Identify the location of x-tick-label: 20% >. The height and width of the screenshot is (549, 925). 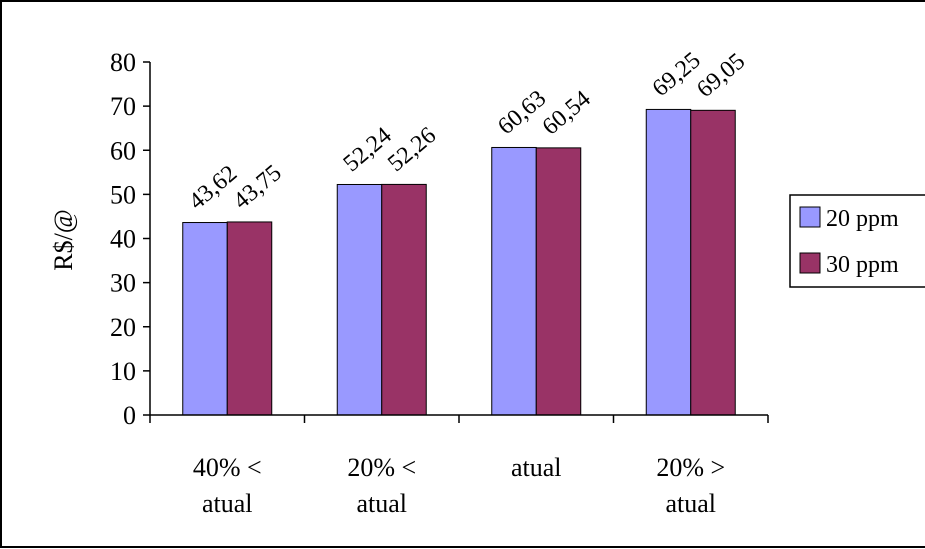
(690, 467).